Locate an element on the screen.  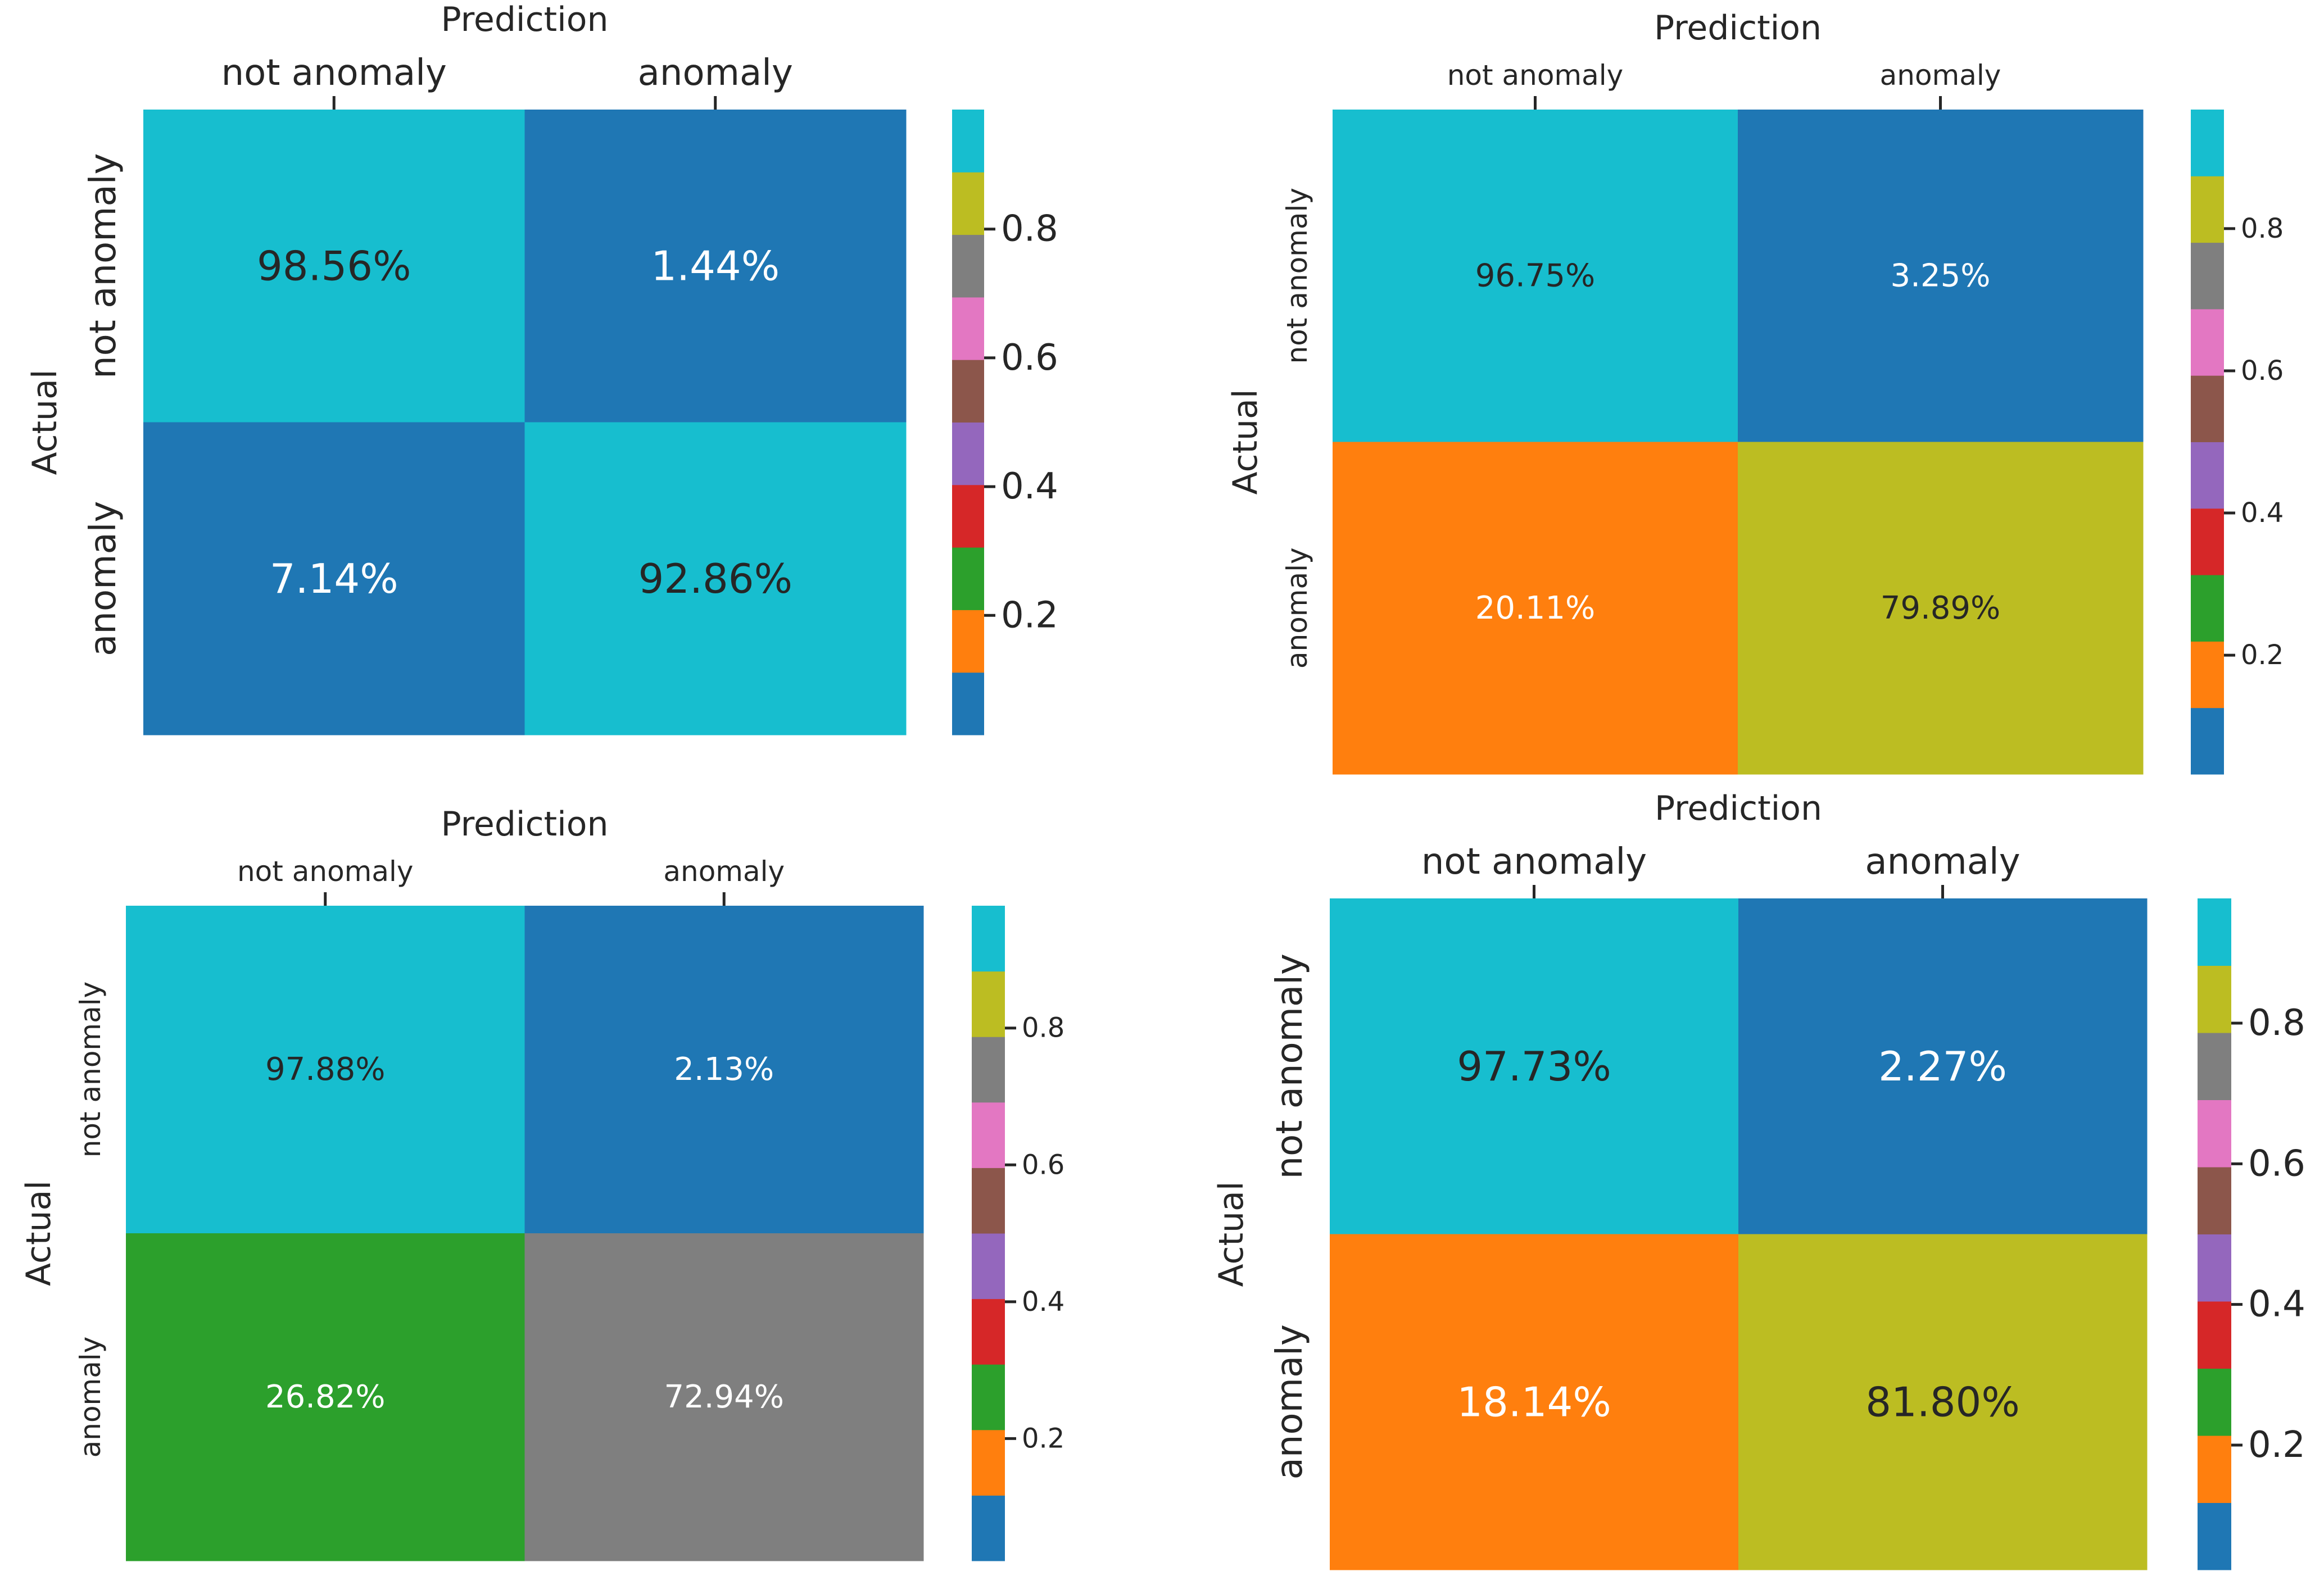
cell-value-label: 18.14% is located at coordinates (1534, 1402).